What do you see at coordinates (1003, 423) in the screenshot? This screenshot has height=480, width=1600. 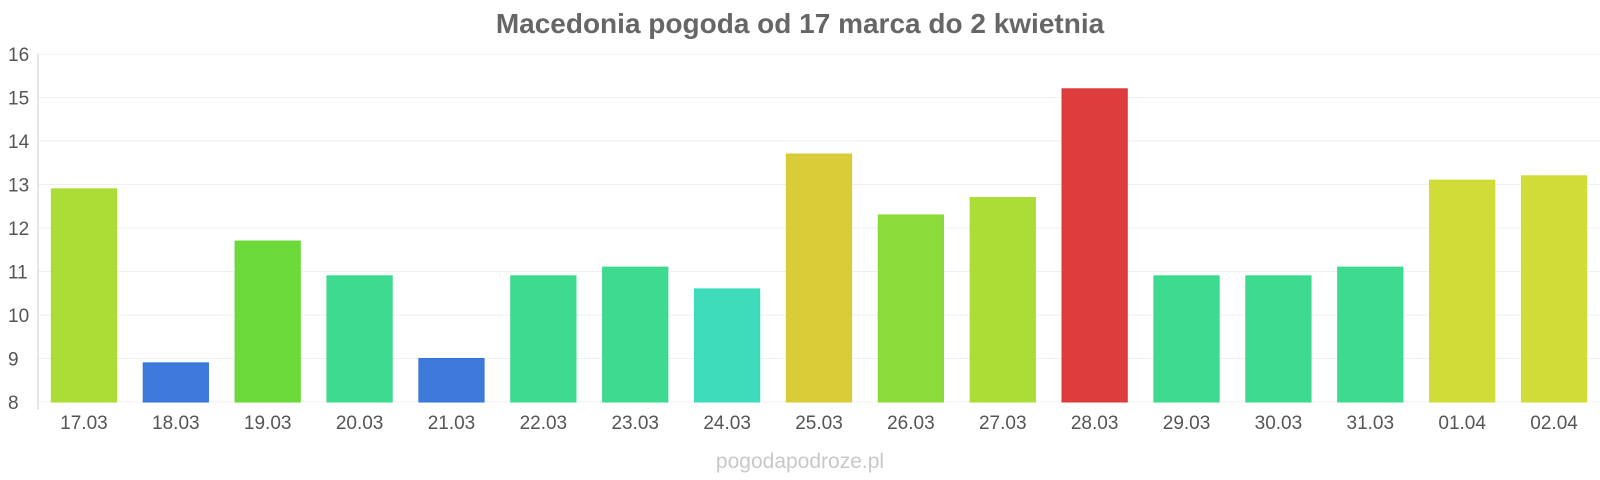 I see `x-tick-label: 27.03` at bounding box center [1003, 423].